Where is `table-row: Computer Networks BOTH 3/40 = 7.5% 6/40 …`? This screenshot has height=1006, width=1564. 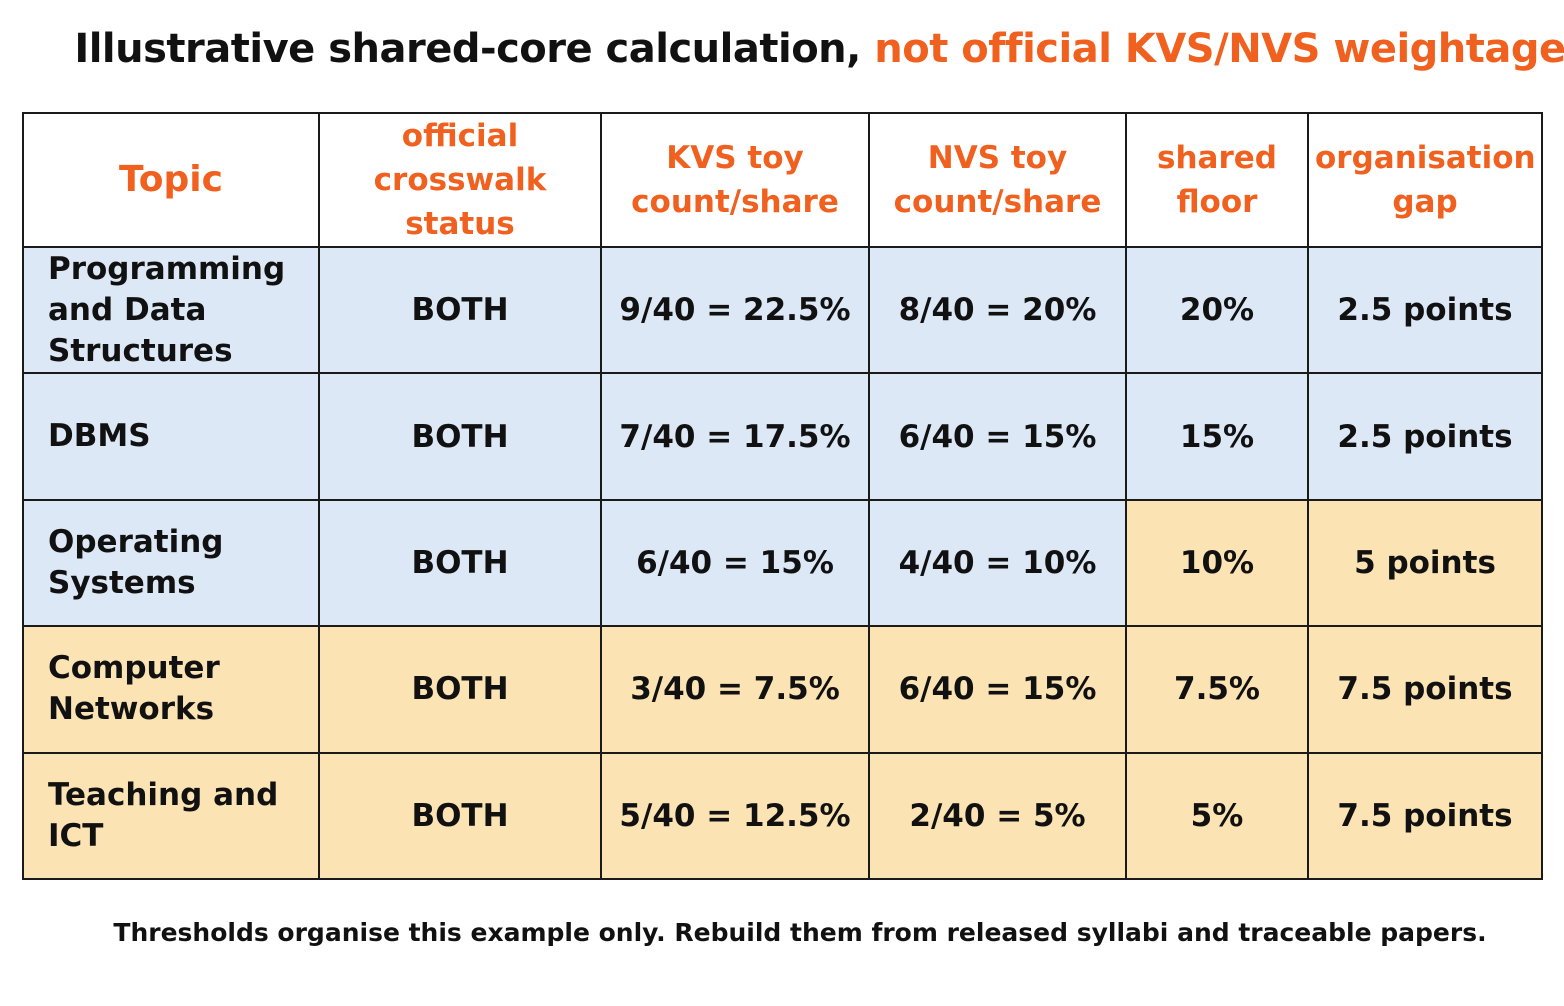
table-row: Computer Networks BOTH 3/40 = 7.5% 6/40 … is located at coordinates (782, 689).